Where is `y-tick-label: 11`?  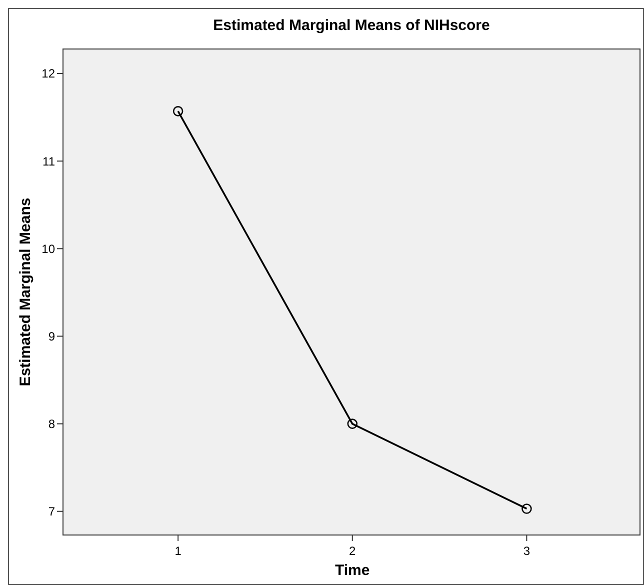
y-tick-label: 11 is located at coordinates (49, 161).